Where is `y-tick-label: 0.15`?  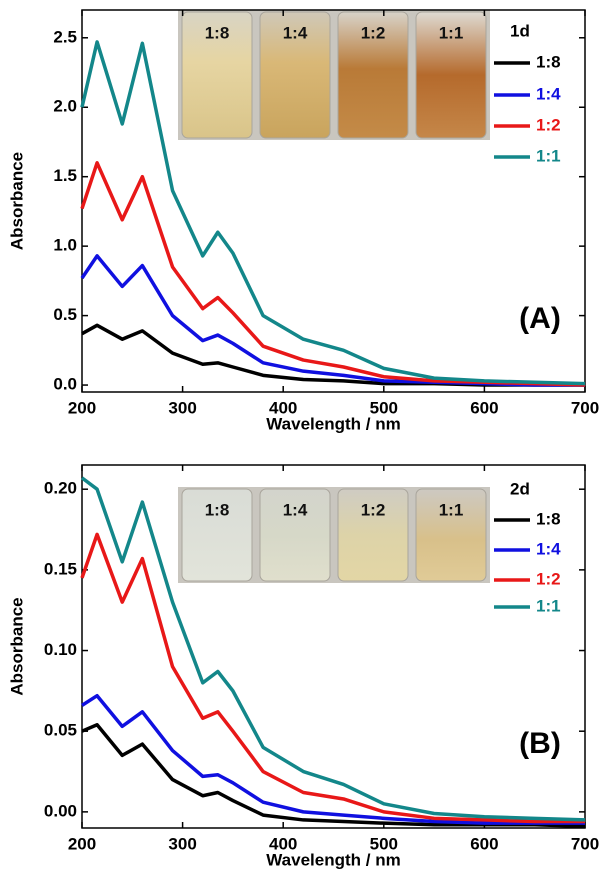
y-tick-label: 0.15 is located at coordinates (60, 568).